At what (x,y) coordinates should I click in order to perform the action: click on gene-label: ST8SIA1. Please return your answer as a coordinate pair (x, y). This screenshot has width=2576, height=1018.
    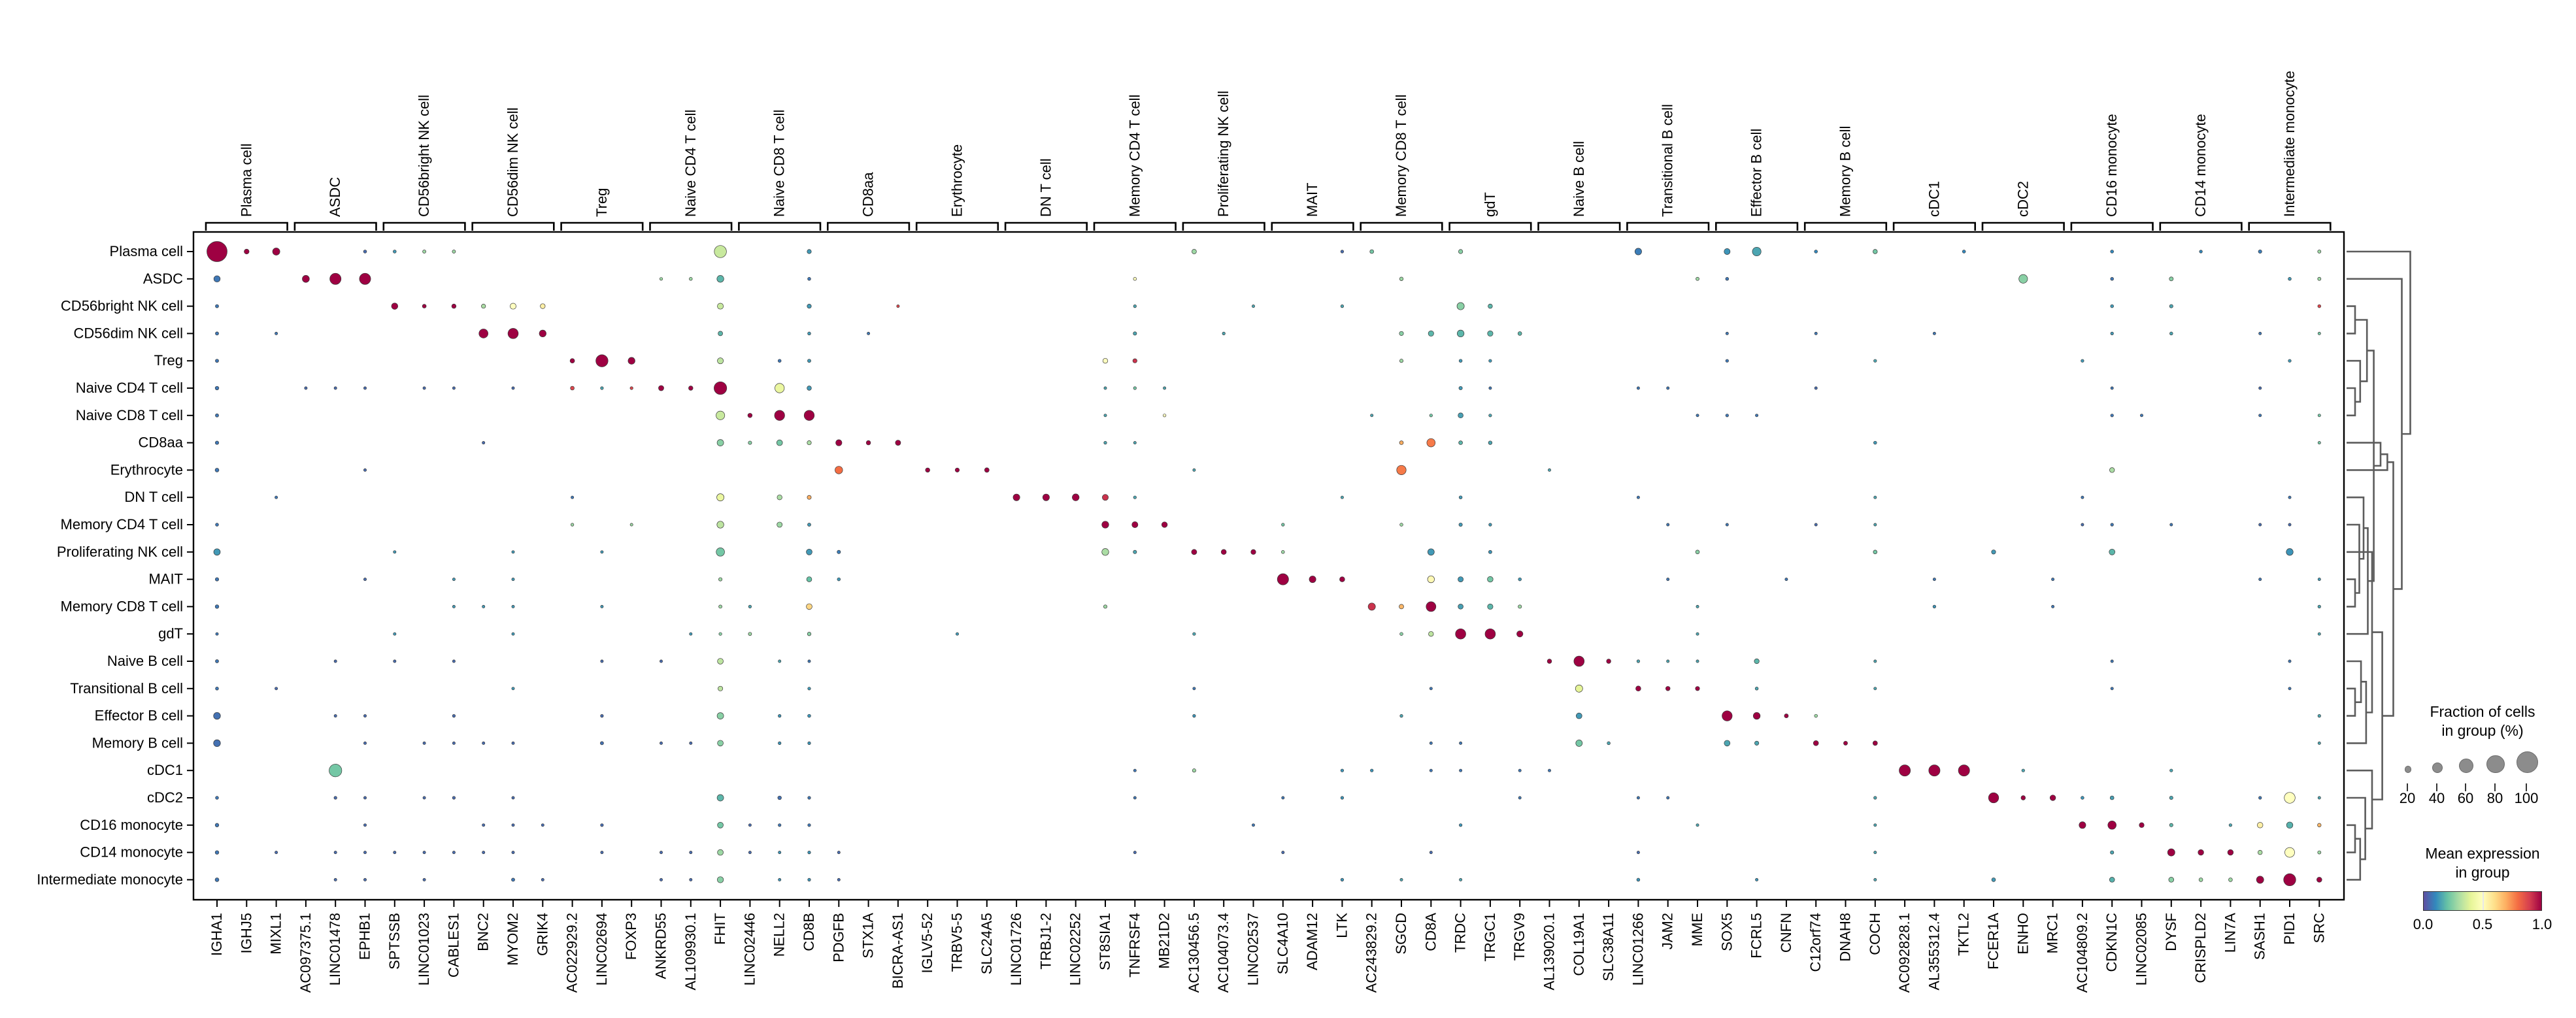
    Looking at the image, I should click on (1105, 941).